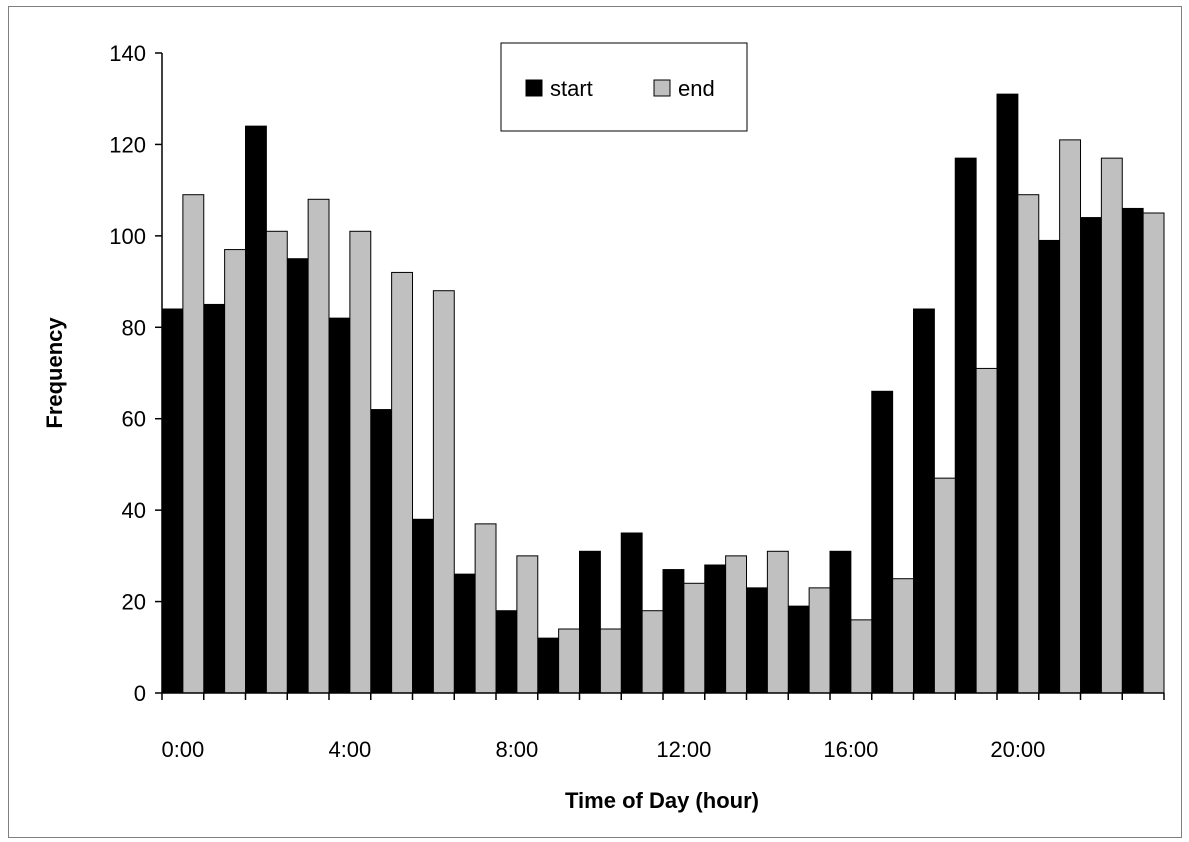 Image resolution: width=1189 pixels, height=842 pixels. I want to click on legend-swatch-end, so click(662, 88).